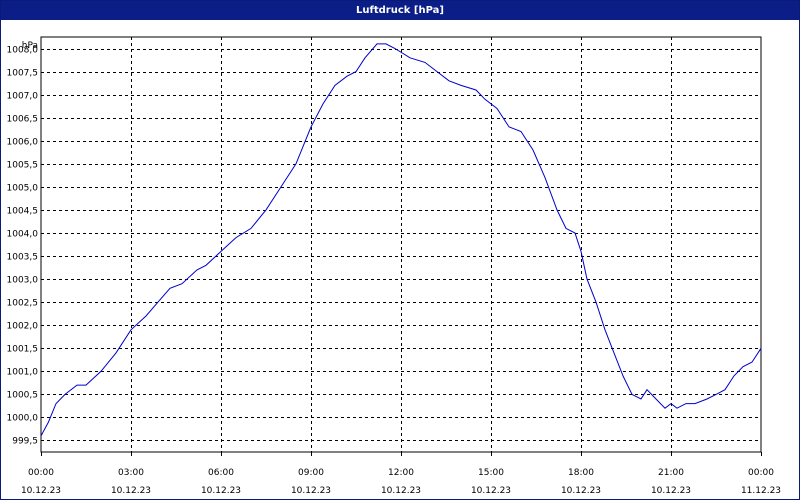 Image resolution: width=800 pixels, height=500 pixels. Describe the element at coordinates (25, 442) in the screenshot. I see `y-tick-label: 999,5` at that location.